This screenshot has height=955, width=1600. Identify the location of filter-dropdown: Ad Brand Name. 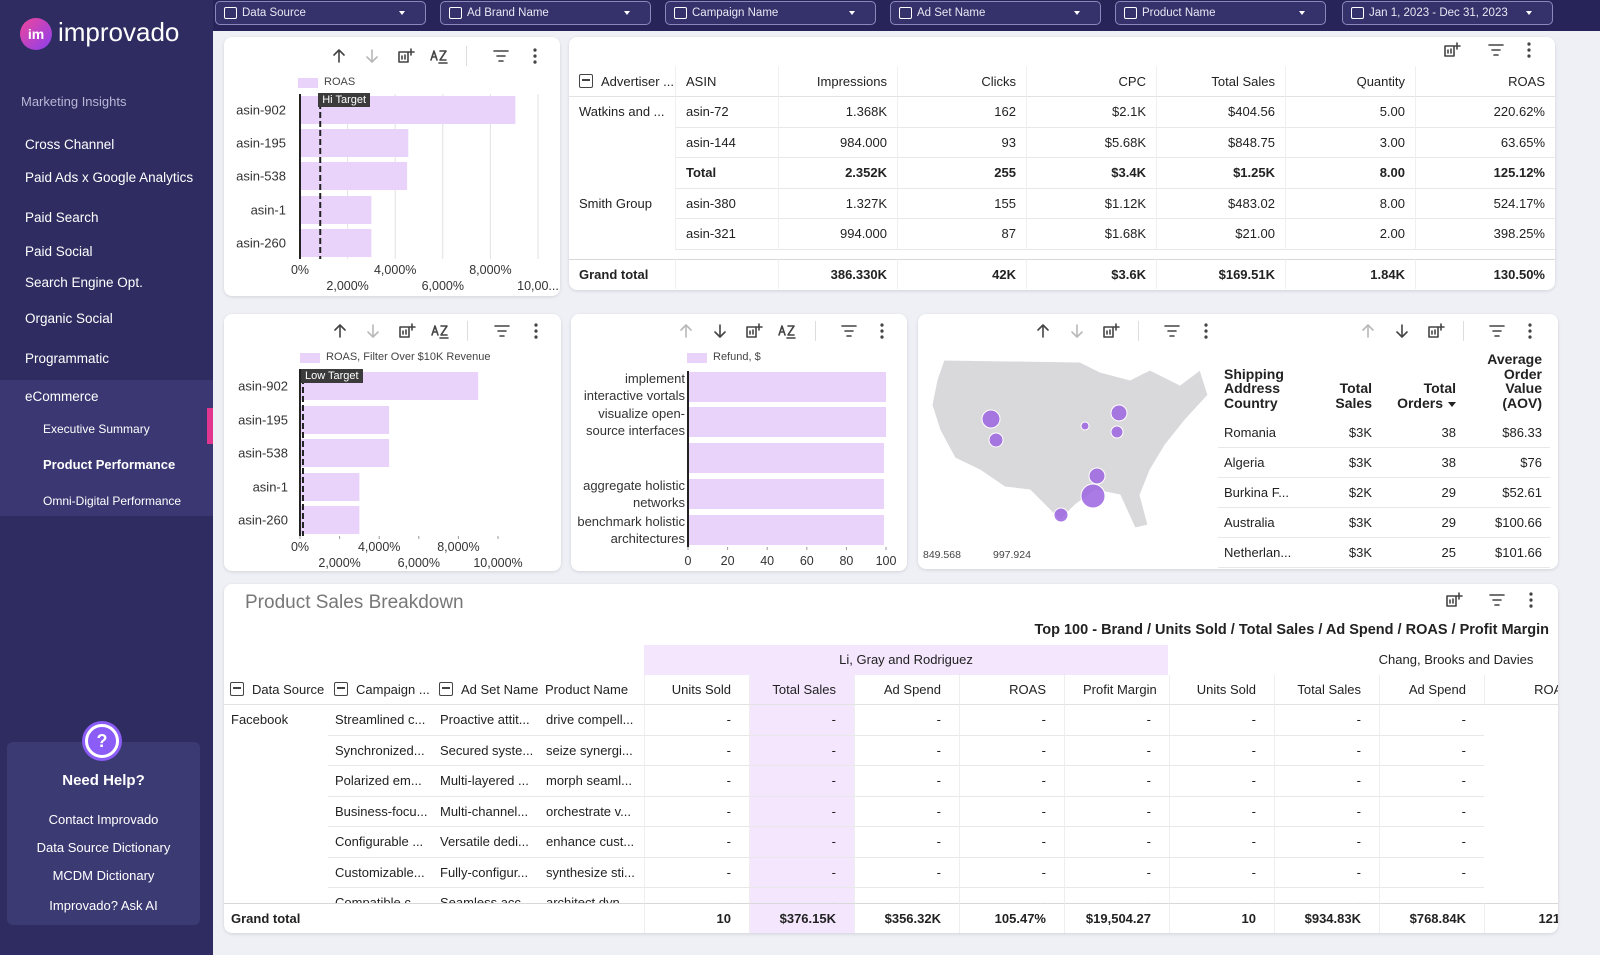
(545, 13).